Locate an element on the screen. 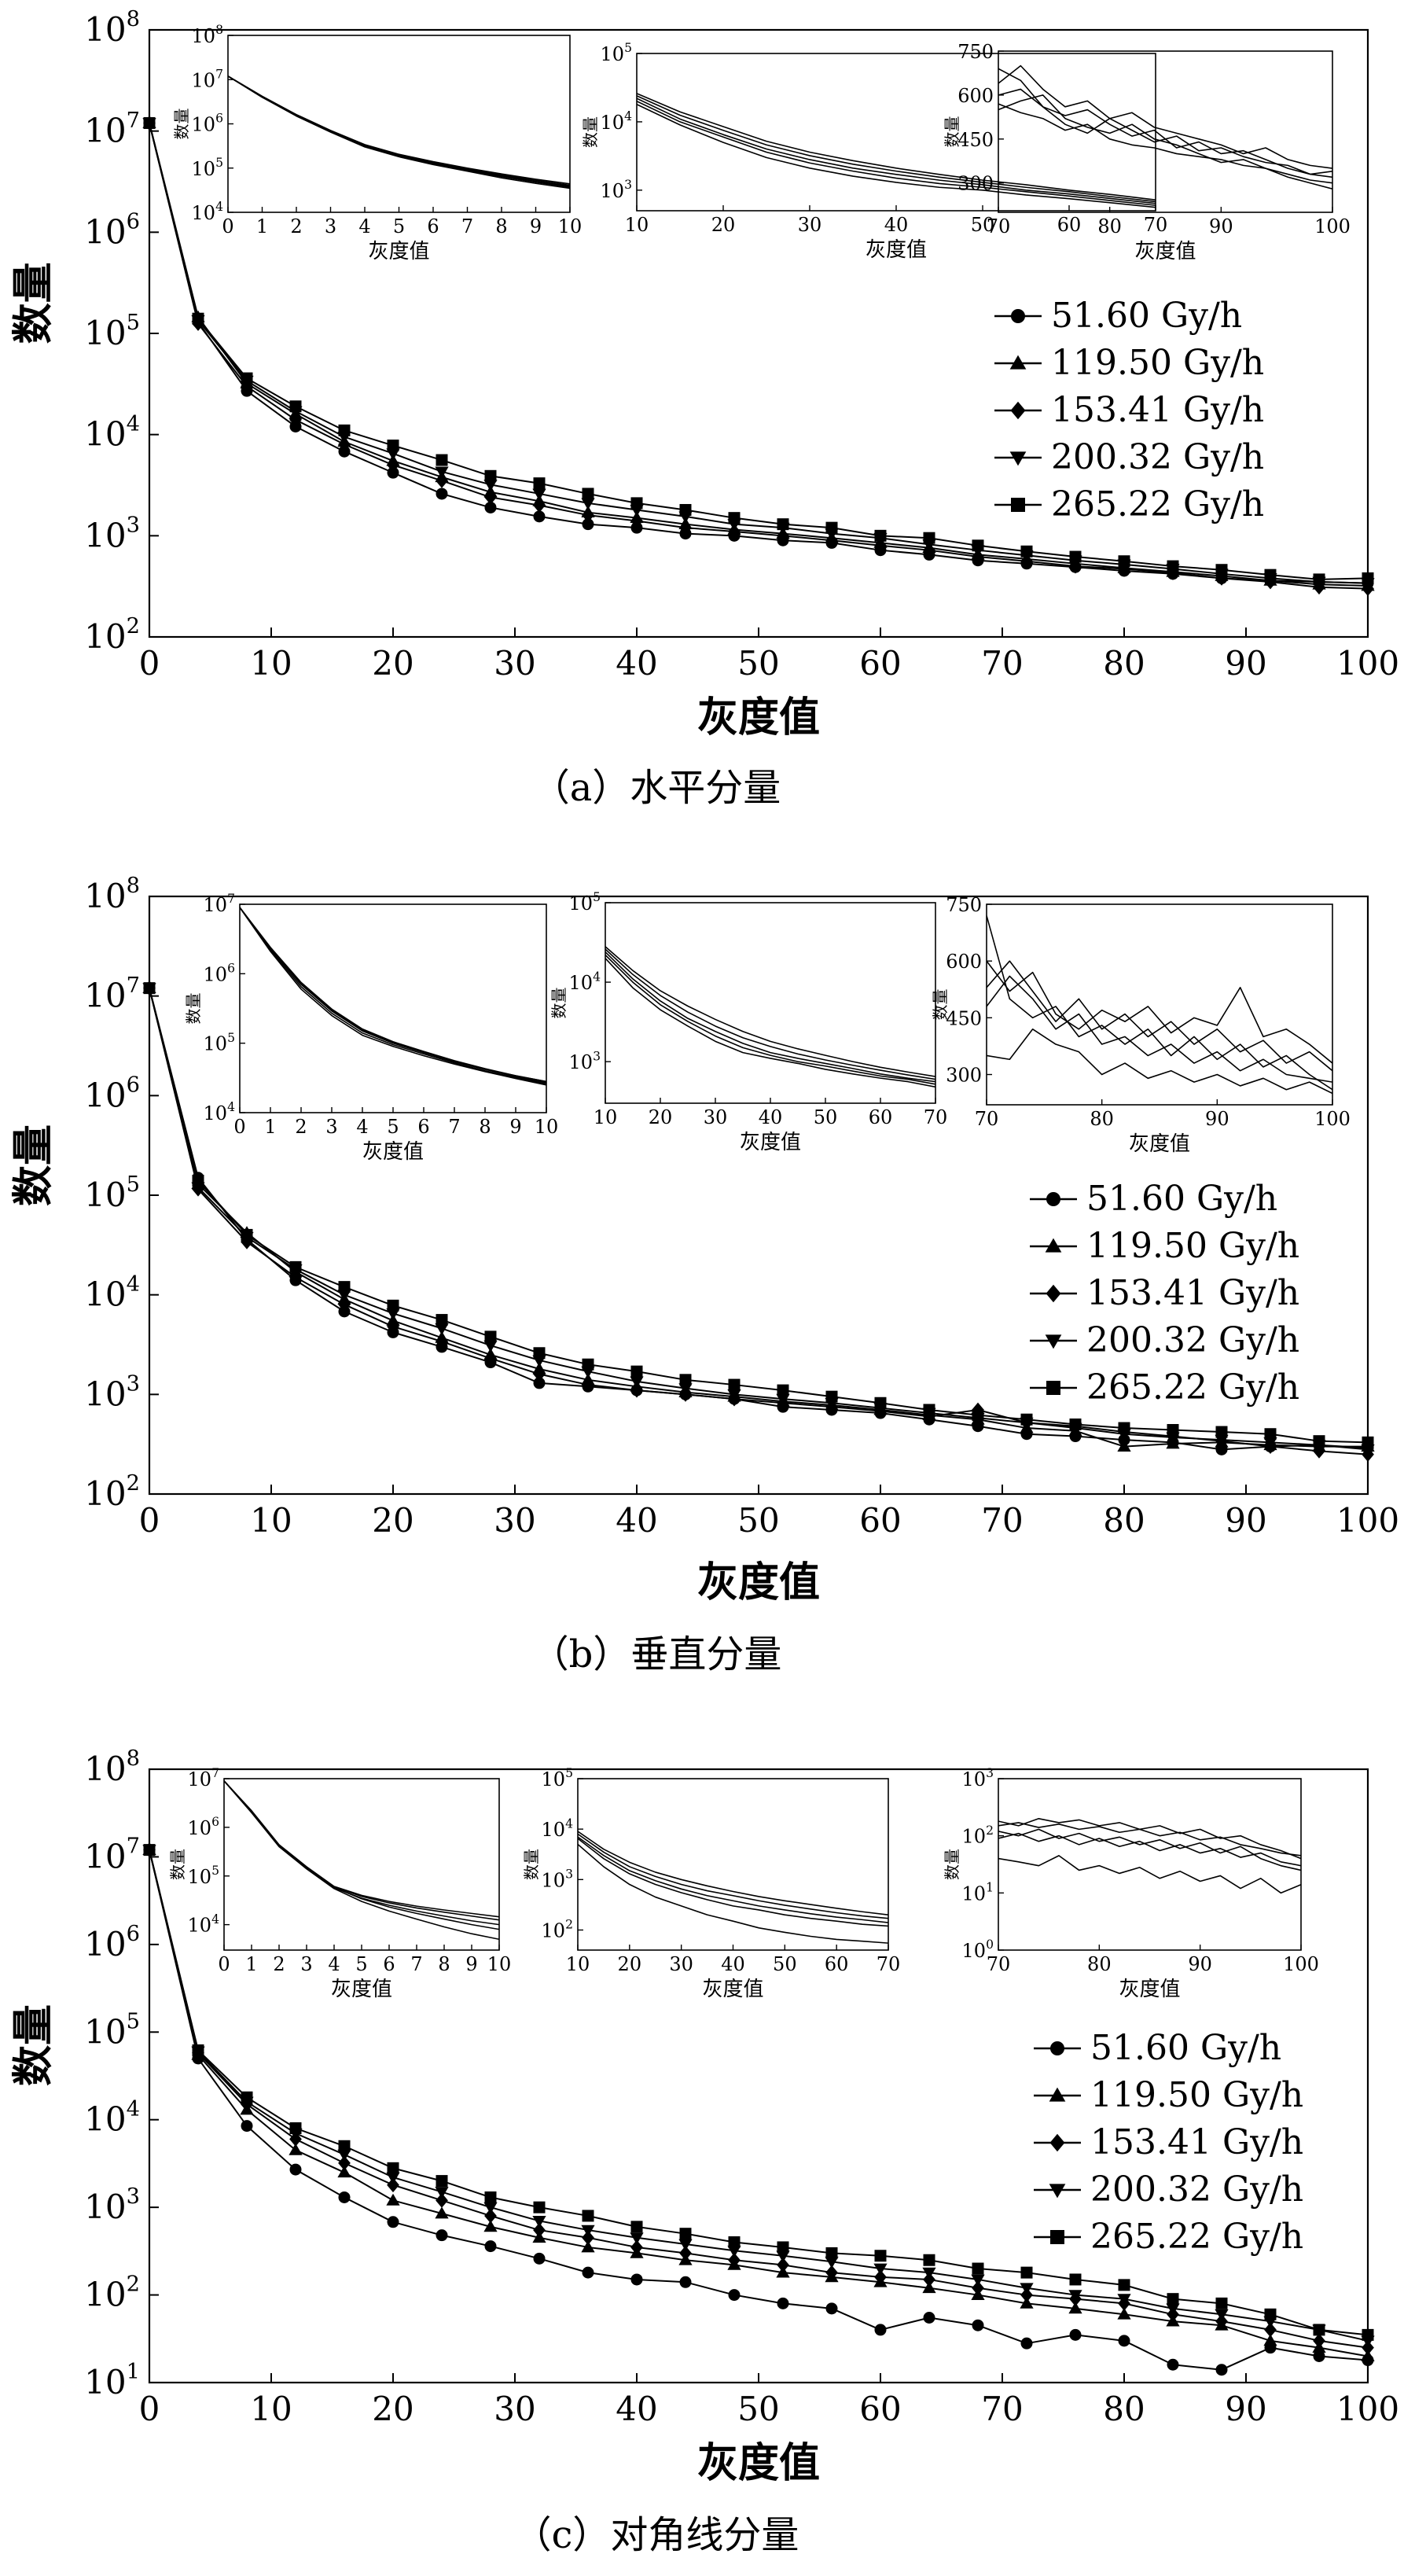  x-tick-label: 90 is located at coordinates (1245, 664).